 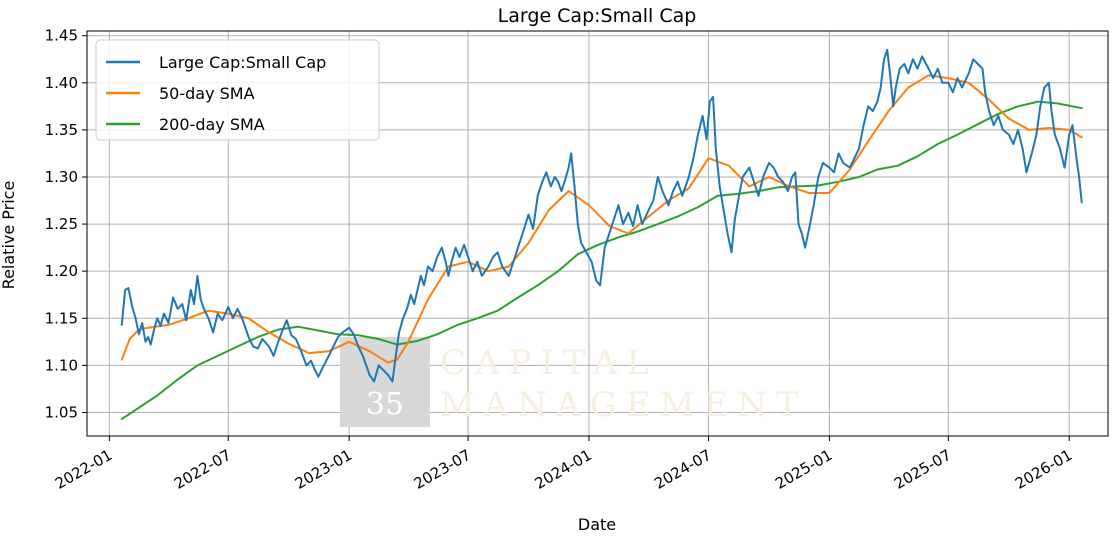 I want to click on chart-legend: Large Cap:Small Cap 50-day SMA 200-day SMA, so click(x=237, y=90).